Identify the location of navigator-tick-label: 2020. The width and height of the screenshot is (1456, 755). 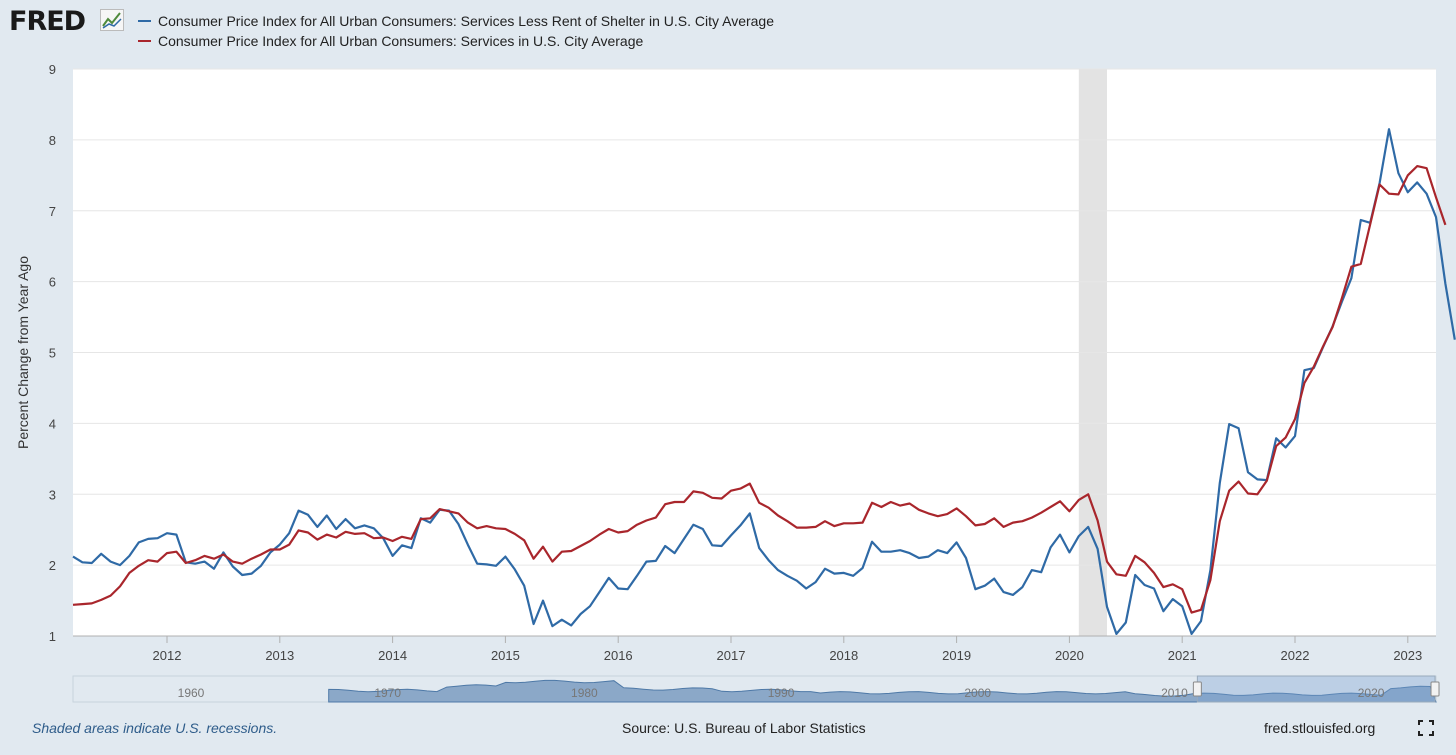
(1371, 693).